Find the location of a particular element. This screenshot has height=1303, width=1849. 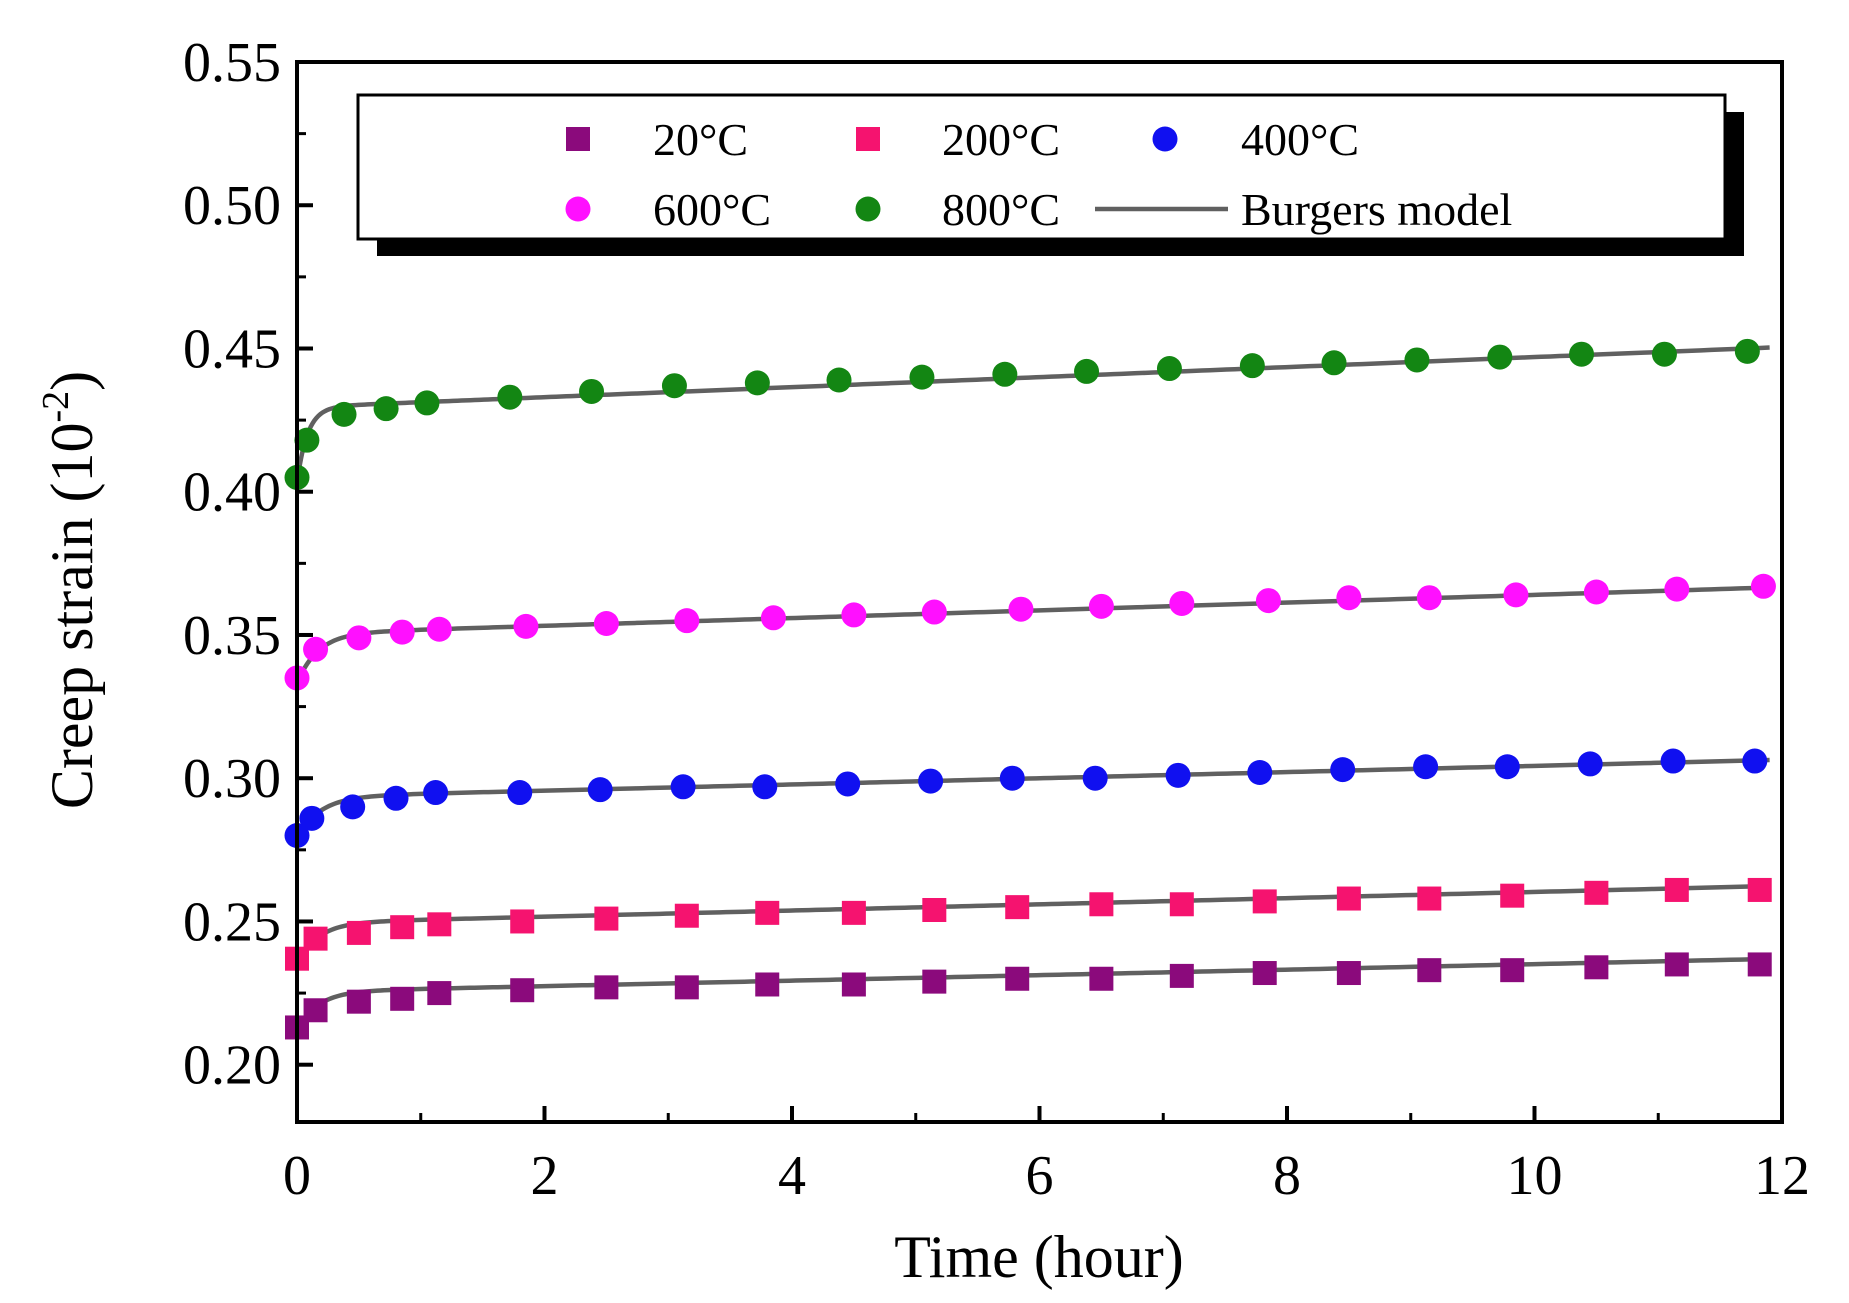

legend-label-600c: 600°C is located at coordinates (712, 209).